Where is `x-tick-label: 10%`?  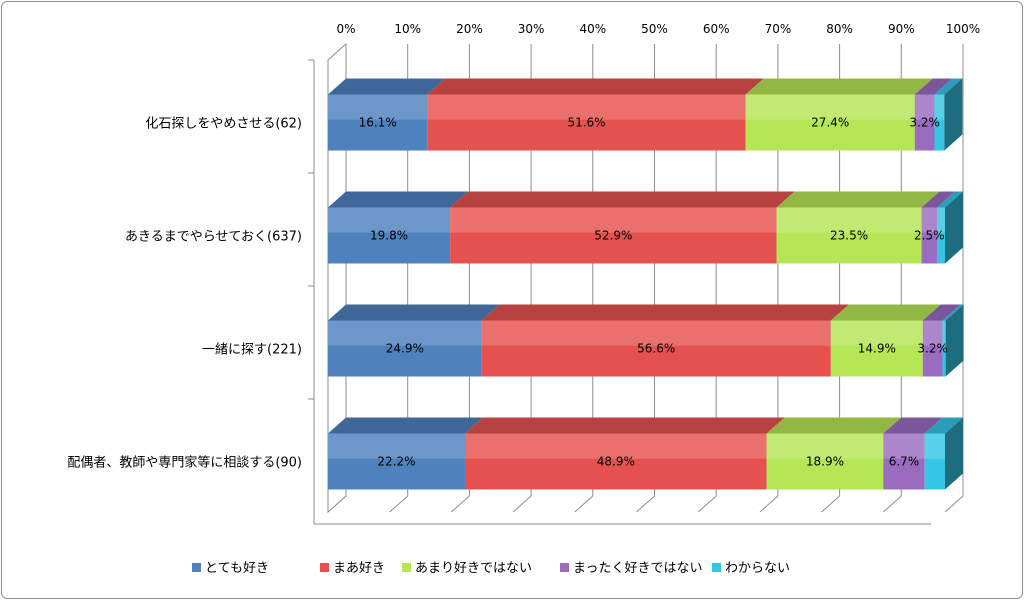 x-tick-label: 10% is located at coordinates (407, 29).